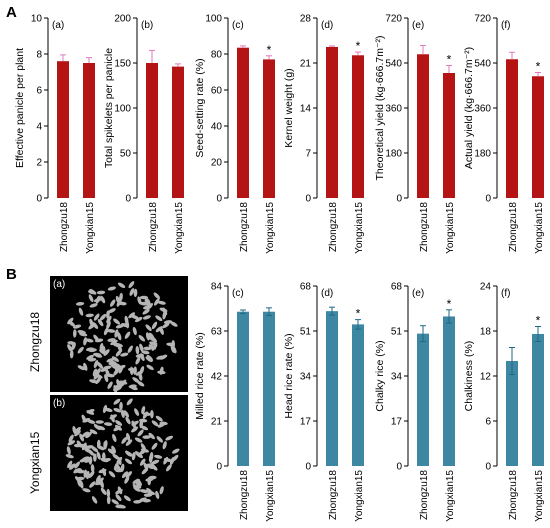 This screenshot has height=528, width=550. What do you see at coordinates (393, 109) in the screenshot?
I see `y-tick-label: 360` at bounding box center [393, 109].